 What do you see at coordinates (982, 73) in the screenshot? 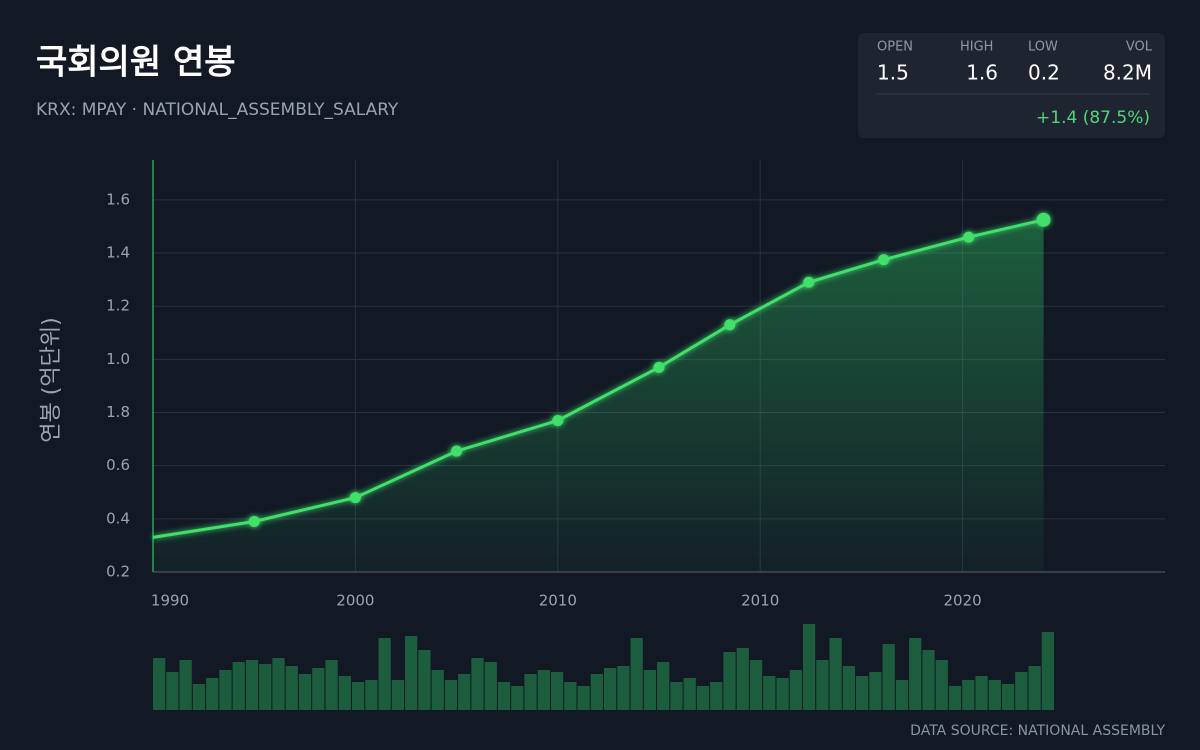
I see `stat-value: 1.6` at bounding box center [982, 73].